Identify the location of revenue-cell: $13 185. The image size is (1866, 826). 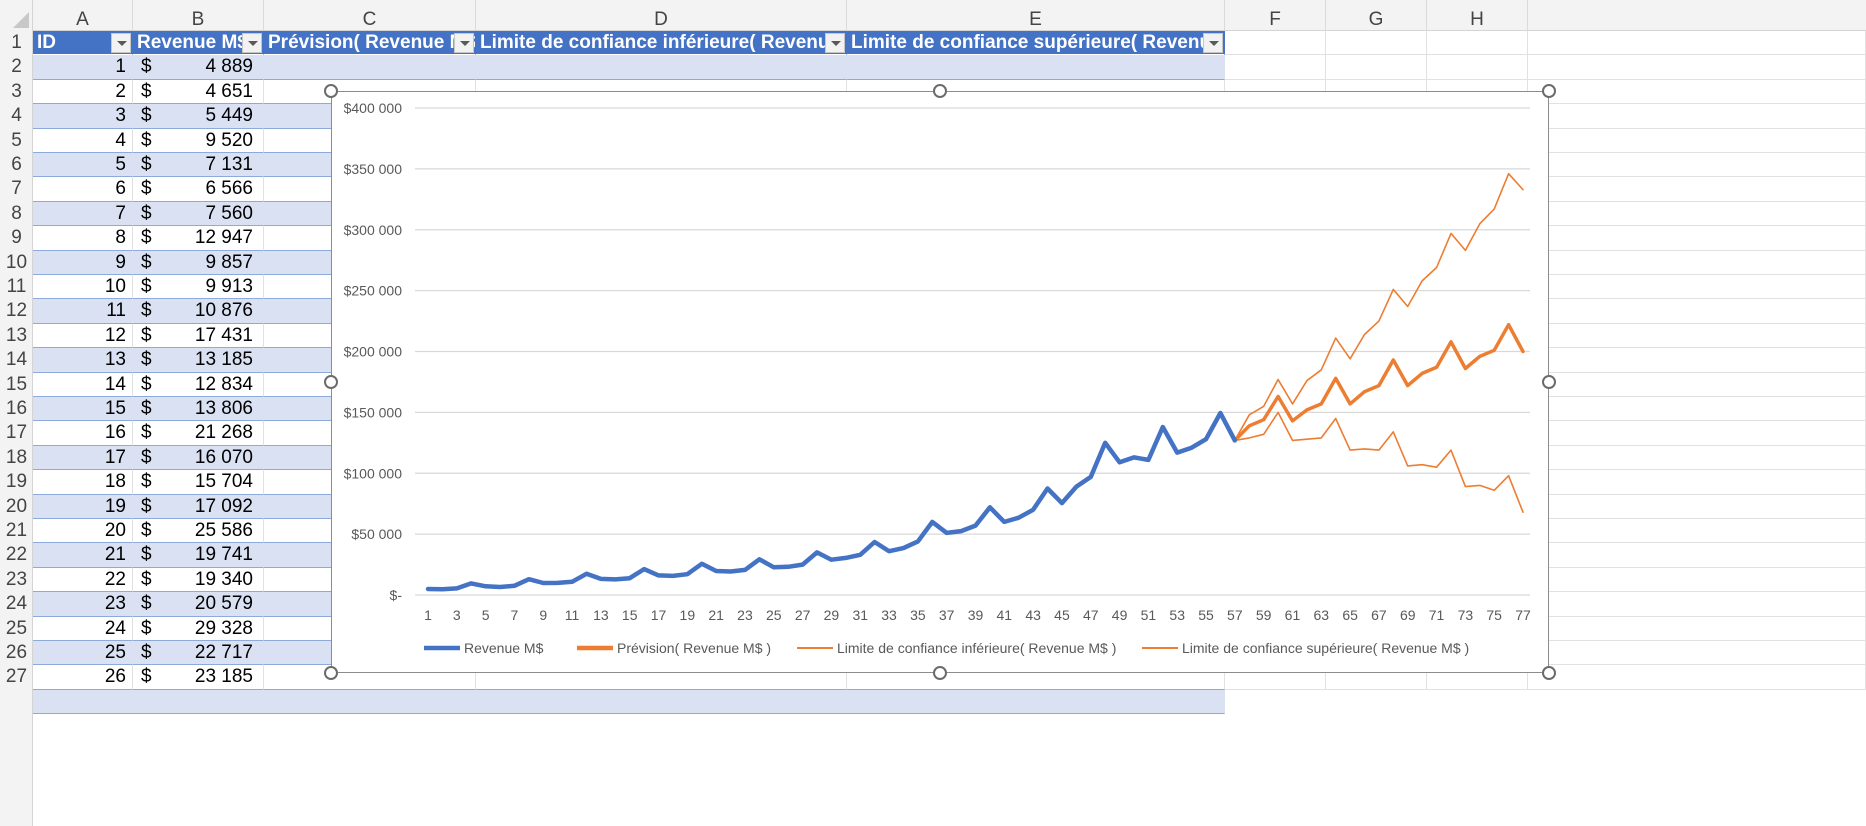
(198, 360).